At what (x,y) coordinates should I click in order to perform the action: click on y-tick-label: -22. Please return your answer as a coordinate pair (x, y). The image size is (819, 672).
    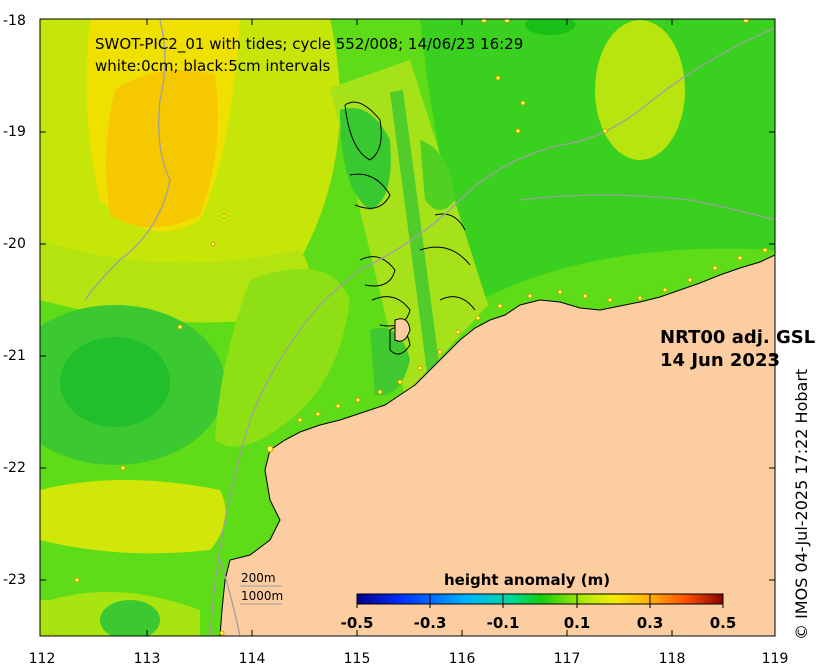
    Looking at the image, I should click on (14, 468).